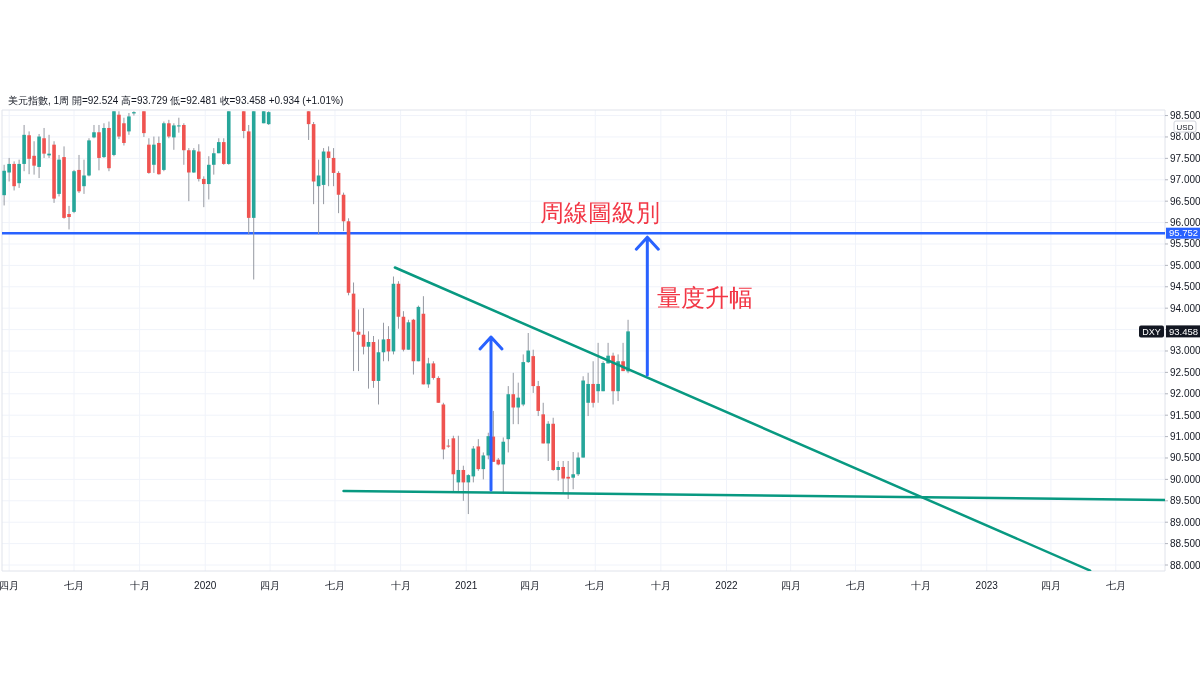 Image resolution: width=1200 pixels, height=675 pixels. Describe the element at coordinates (1185, 501) in the screenshot. I see `y-tick-label: 89.500` at that location.